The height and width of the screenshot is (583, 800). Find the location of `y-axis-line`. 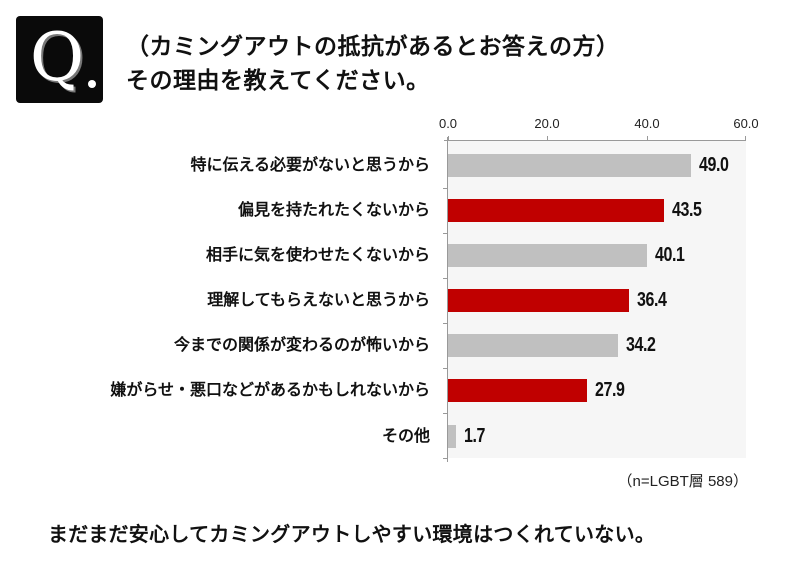

y-axis-line is located at coordinates (447, 299).